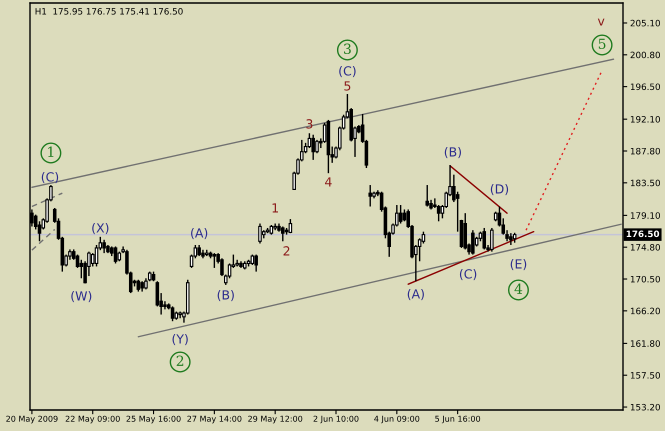 The width and height of the screenshot is (665, 431). I want to click on y-tick-label: 166.20, so click(645, 311).